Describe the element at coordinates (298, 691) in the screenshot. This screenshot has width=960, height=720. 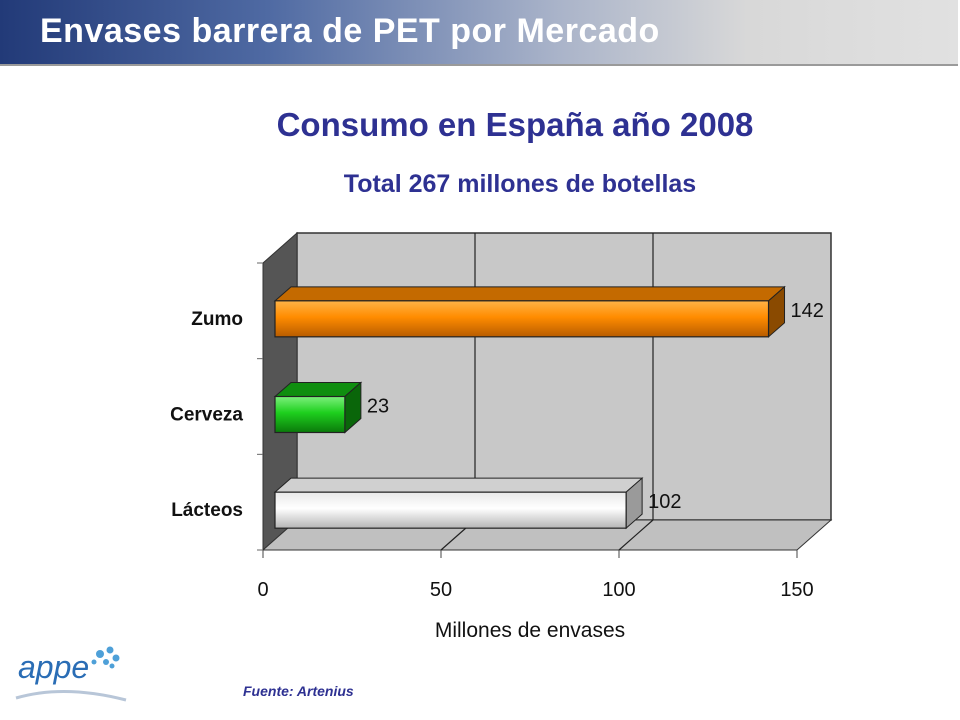
I see `source-note: Fuente: Artenius` at that location.